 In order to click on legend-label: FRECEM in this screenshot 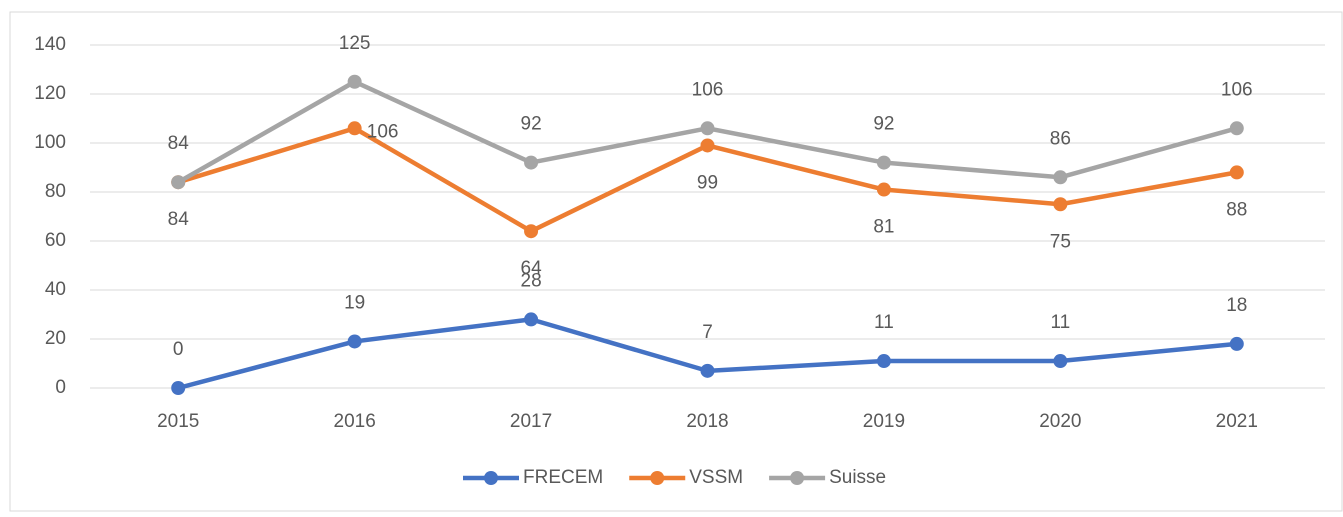, I will do `click(563, 477)`.